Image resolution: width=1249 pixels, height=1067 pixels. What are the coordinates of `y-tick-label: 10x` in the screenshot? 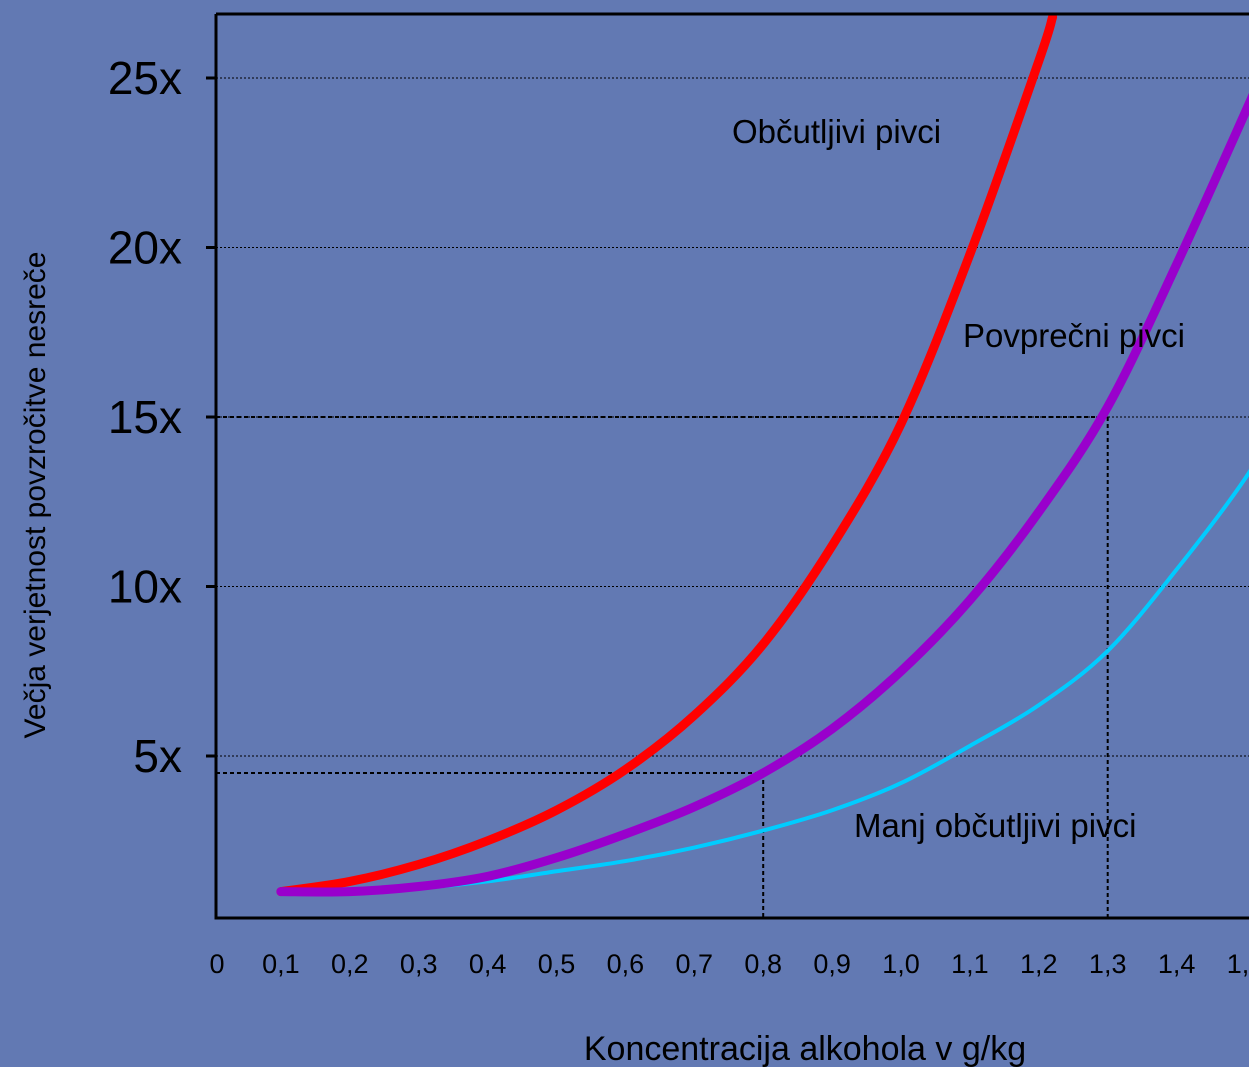 It's located at (145, 587).